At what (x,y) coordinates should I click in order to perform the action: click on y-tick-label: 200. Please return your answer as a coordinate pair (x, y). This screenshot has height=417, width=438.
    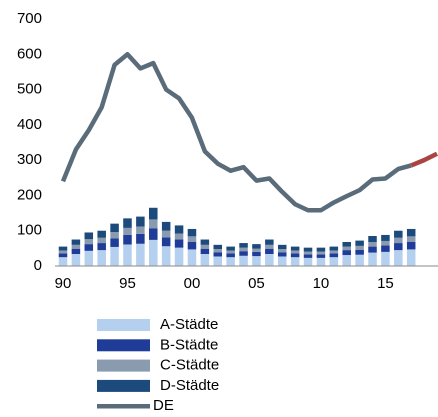
    Looking at the image, I should click on (29, 194).